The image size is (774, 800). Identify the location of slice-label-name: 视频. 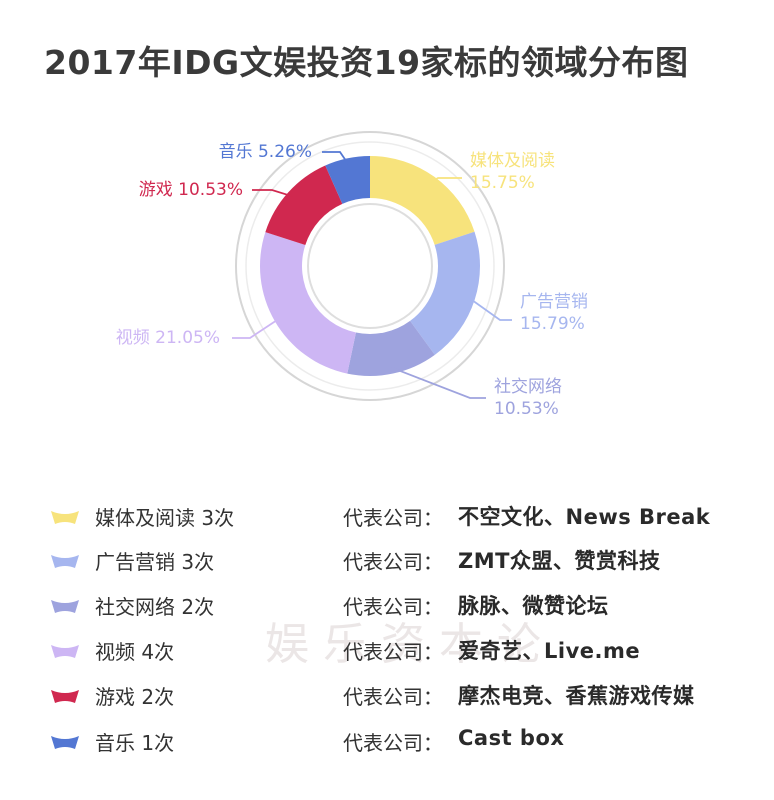
(135, 338).